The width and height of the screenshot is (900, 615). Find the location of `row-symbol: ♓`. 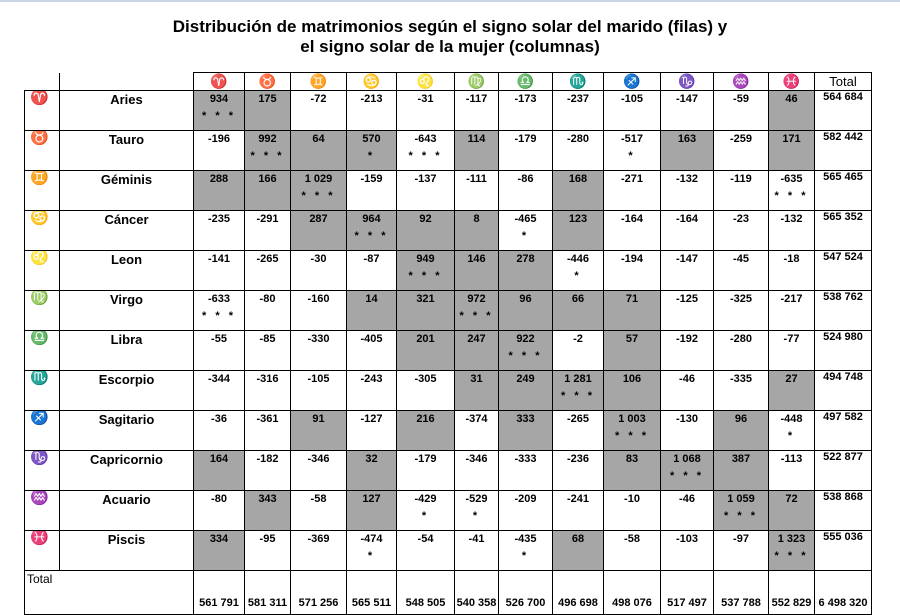

row-symbol: ♓ is located at coordinates (42, 550).